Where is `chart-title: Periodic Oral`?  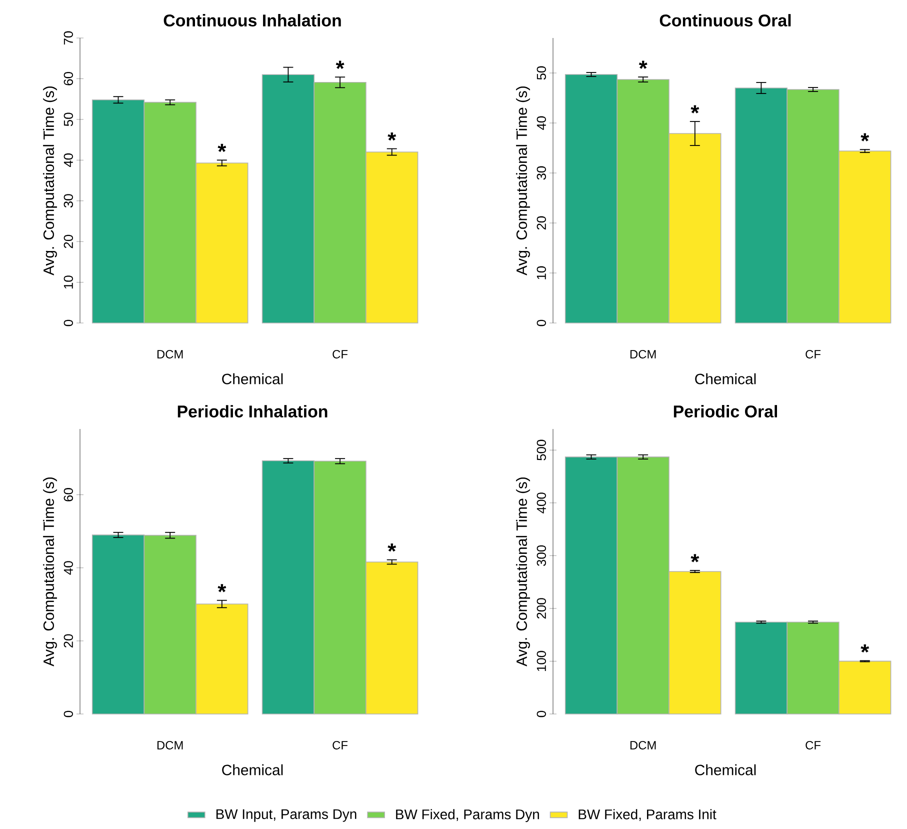 chart-title: Periodic Oral is located at coordinates (726, 411).